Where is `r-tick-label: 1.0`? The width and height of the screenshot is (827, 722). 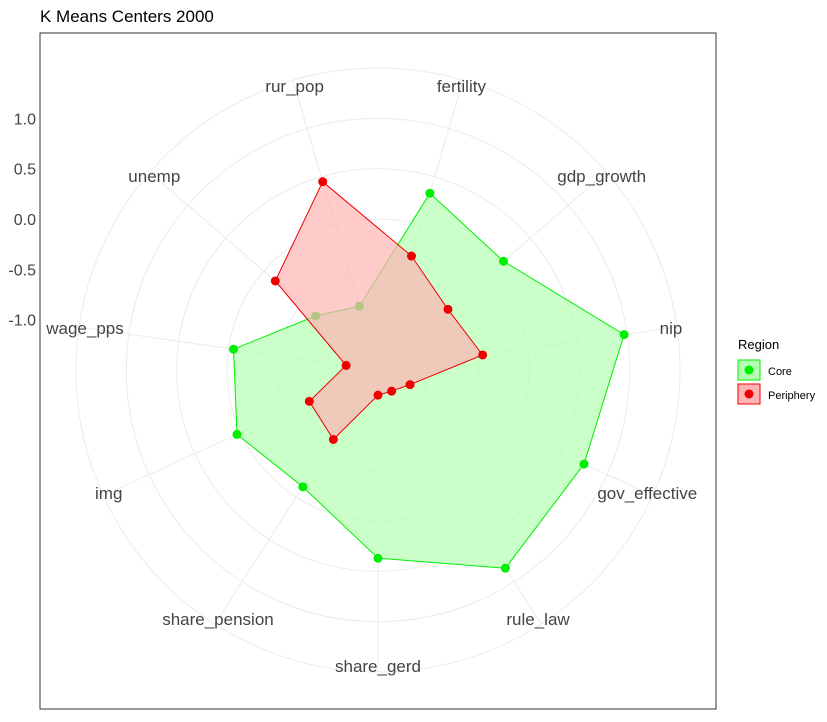 r-tick-label: 1.0 is located at coordinates (25, 119).